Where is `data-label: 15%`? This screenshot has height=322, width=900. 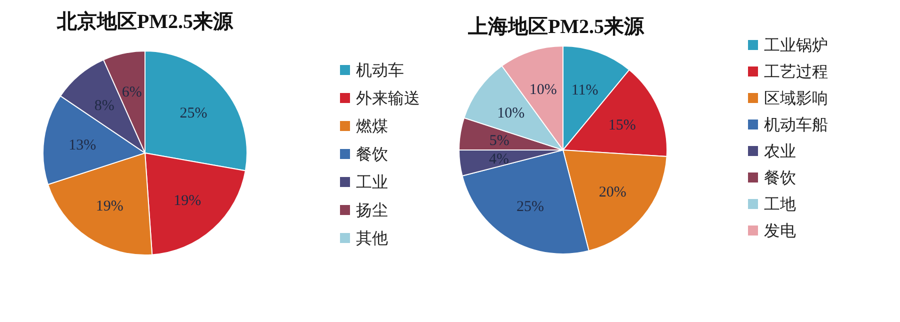
data-label: 15% is located at coordinates (622, 126).